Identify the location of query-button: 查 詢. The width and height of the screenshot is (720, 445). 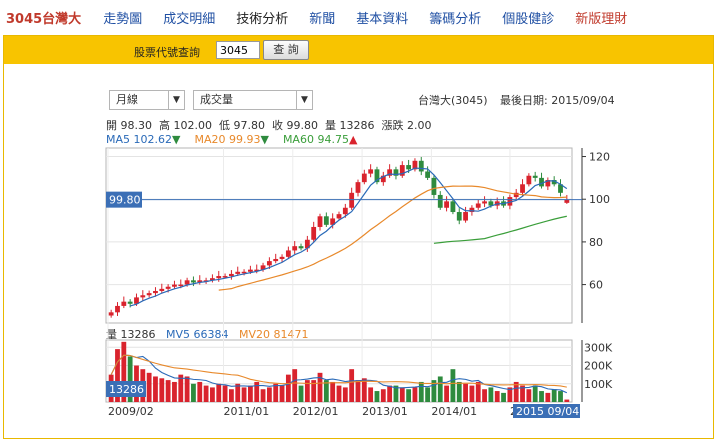
(286, 50).